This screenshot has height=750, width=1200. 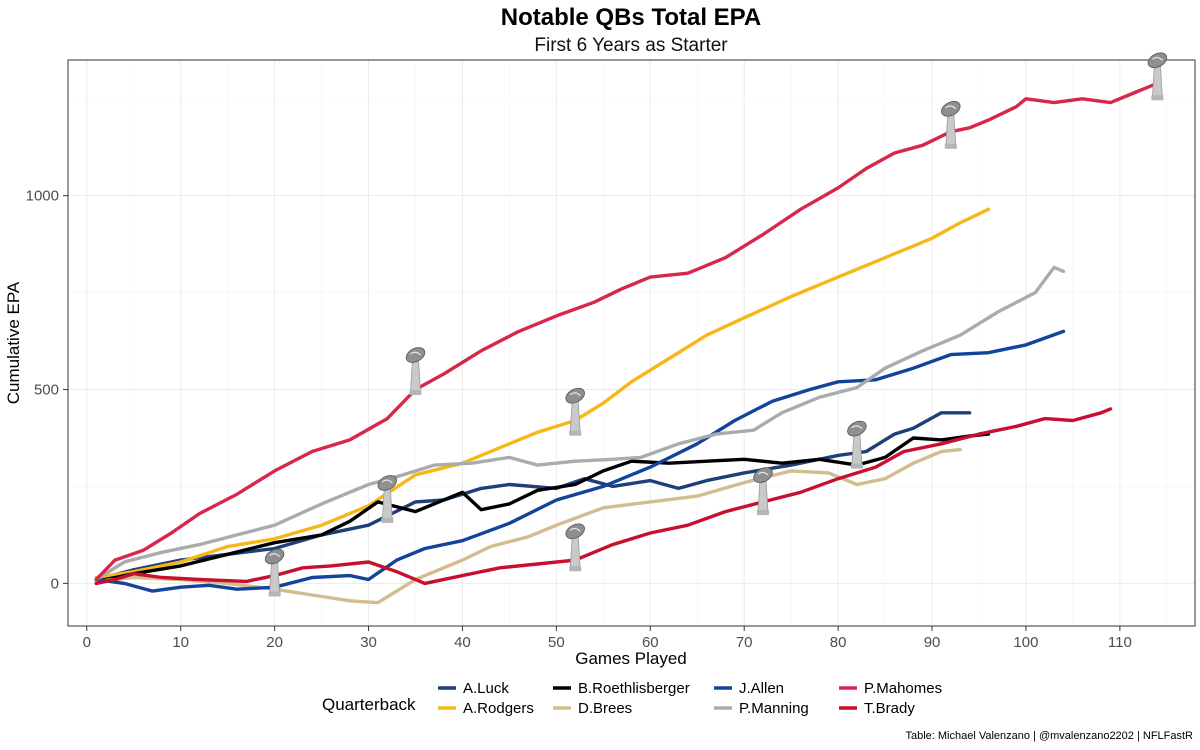 I want to click on x-tick-label: 60, so click(x=650, y=642).